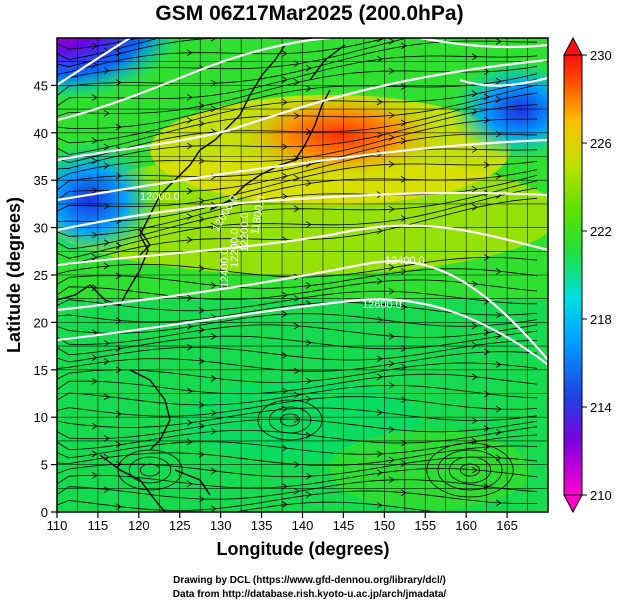  What do you see at coordinates (41, 85) in the screenshot?
I see `y-tick-label: 45` at bounding box center [41, 85].